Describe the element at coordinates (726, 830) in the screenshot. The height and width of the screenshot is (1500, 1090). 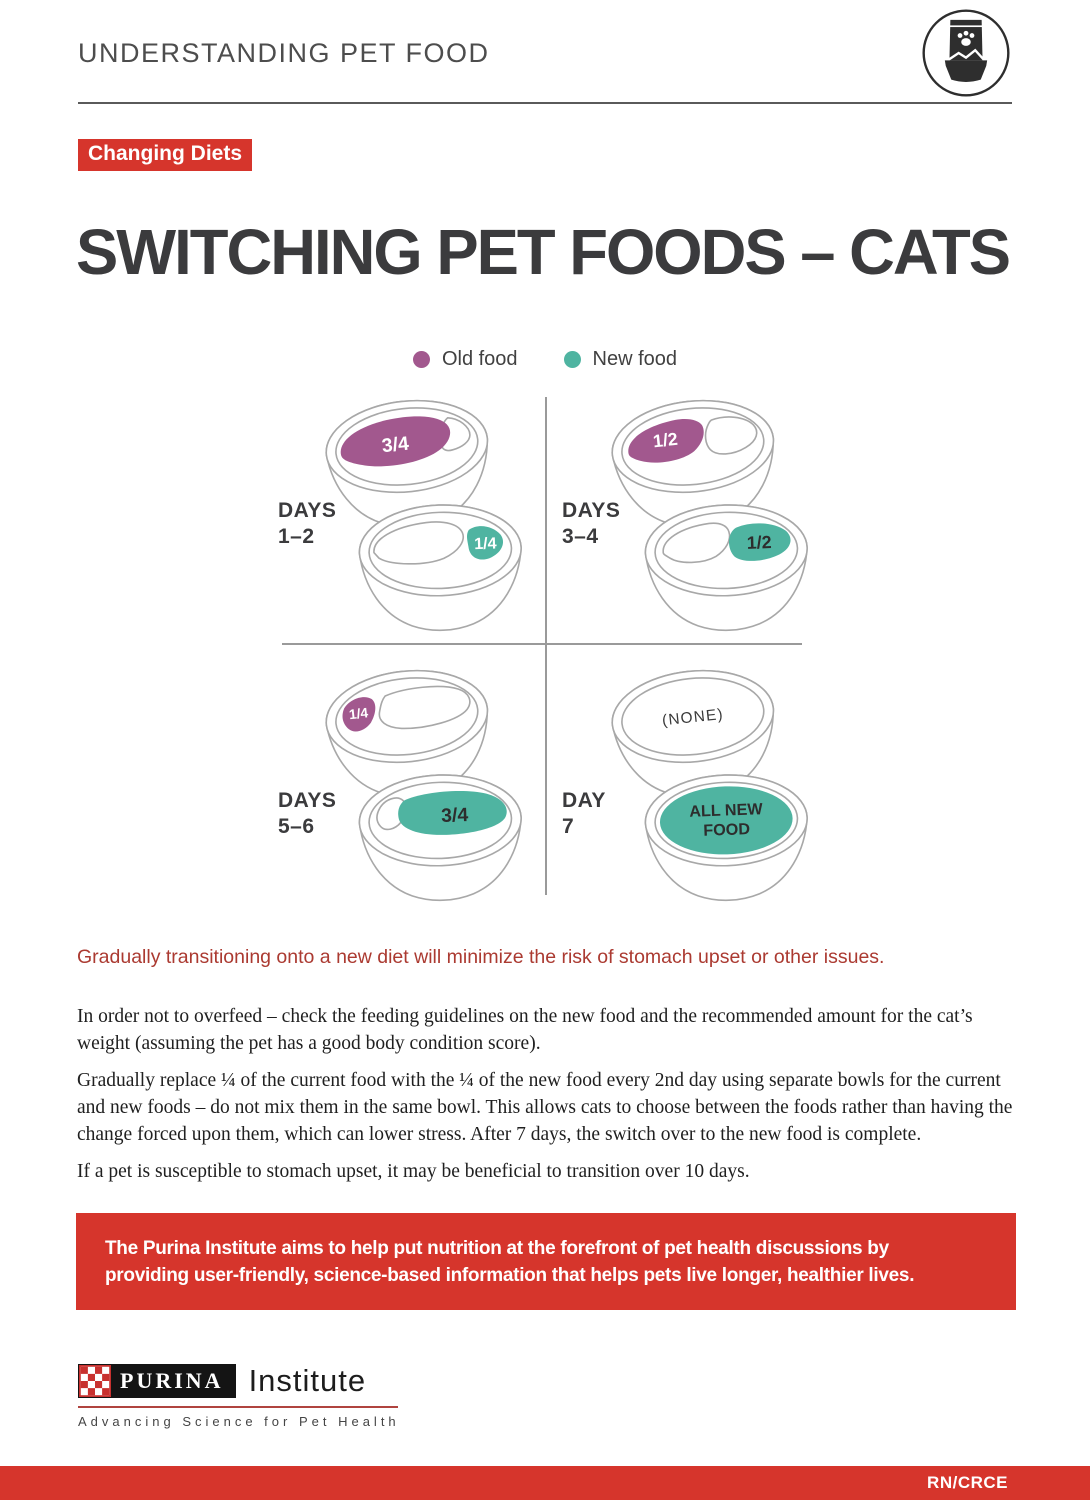
I see `portion-label-line2: FOOD` at that location.